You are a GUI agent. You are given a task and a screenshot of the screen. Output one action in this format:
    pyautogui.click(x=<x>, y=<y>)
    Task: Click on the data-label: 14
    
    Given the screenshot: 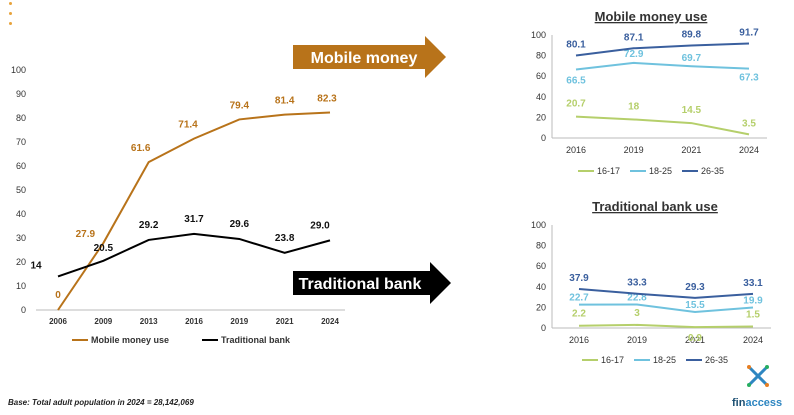 What is the action you would take?
    pyautogui.click(x=36, y=265)
    